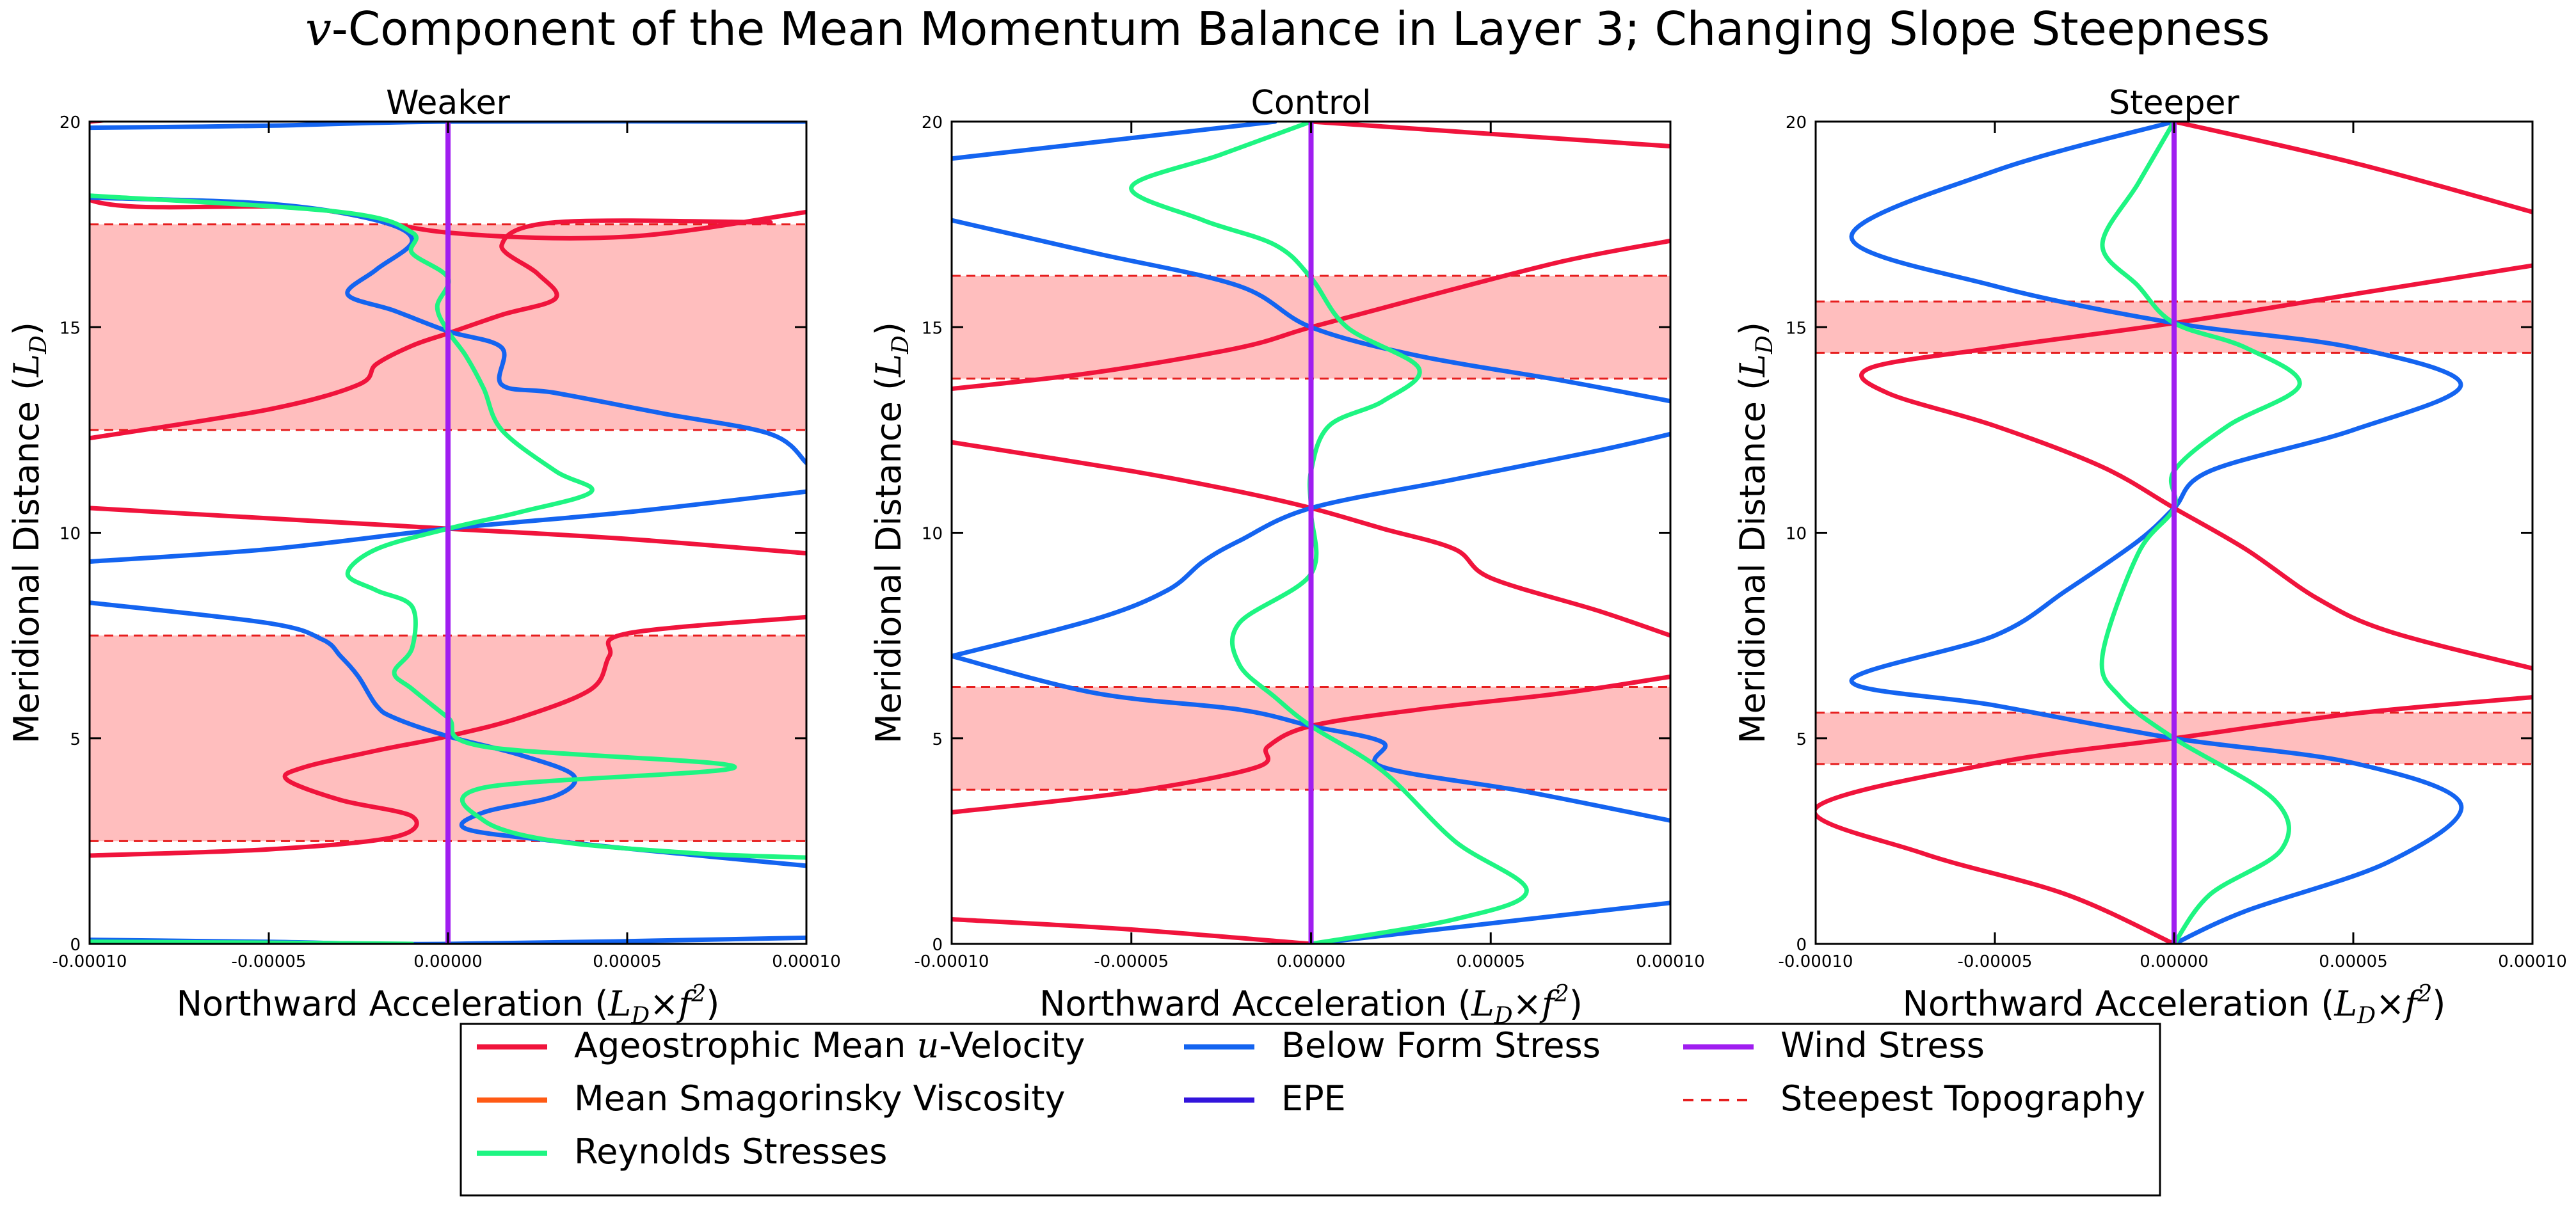  Describe the element at coordinates (2174, 103) in the screenshot. I see `panel-title: Steeper` at that location.